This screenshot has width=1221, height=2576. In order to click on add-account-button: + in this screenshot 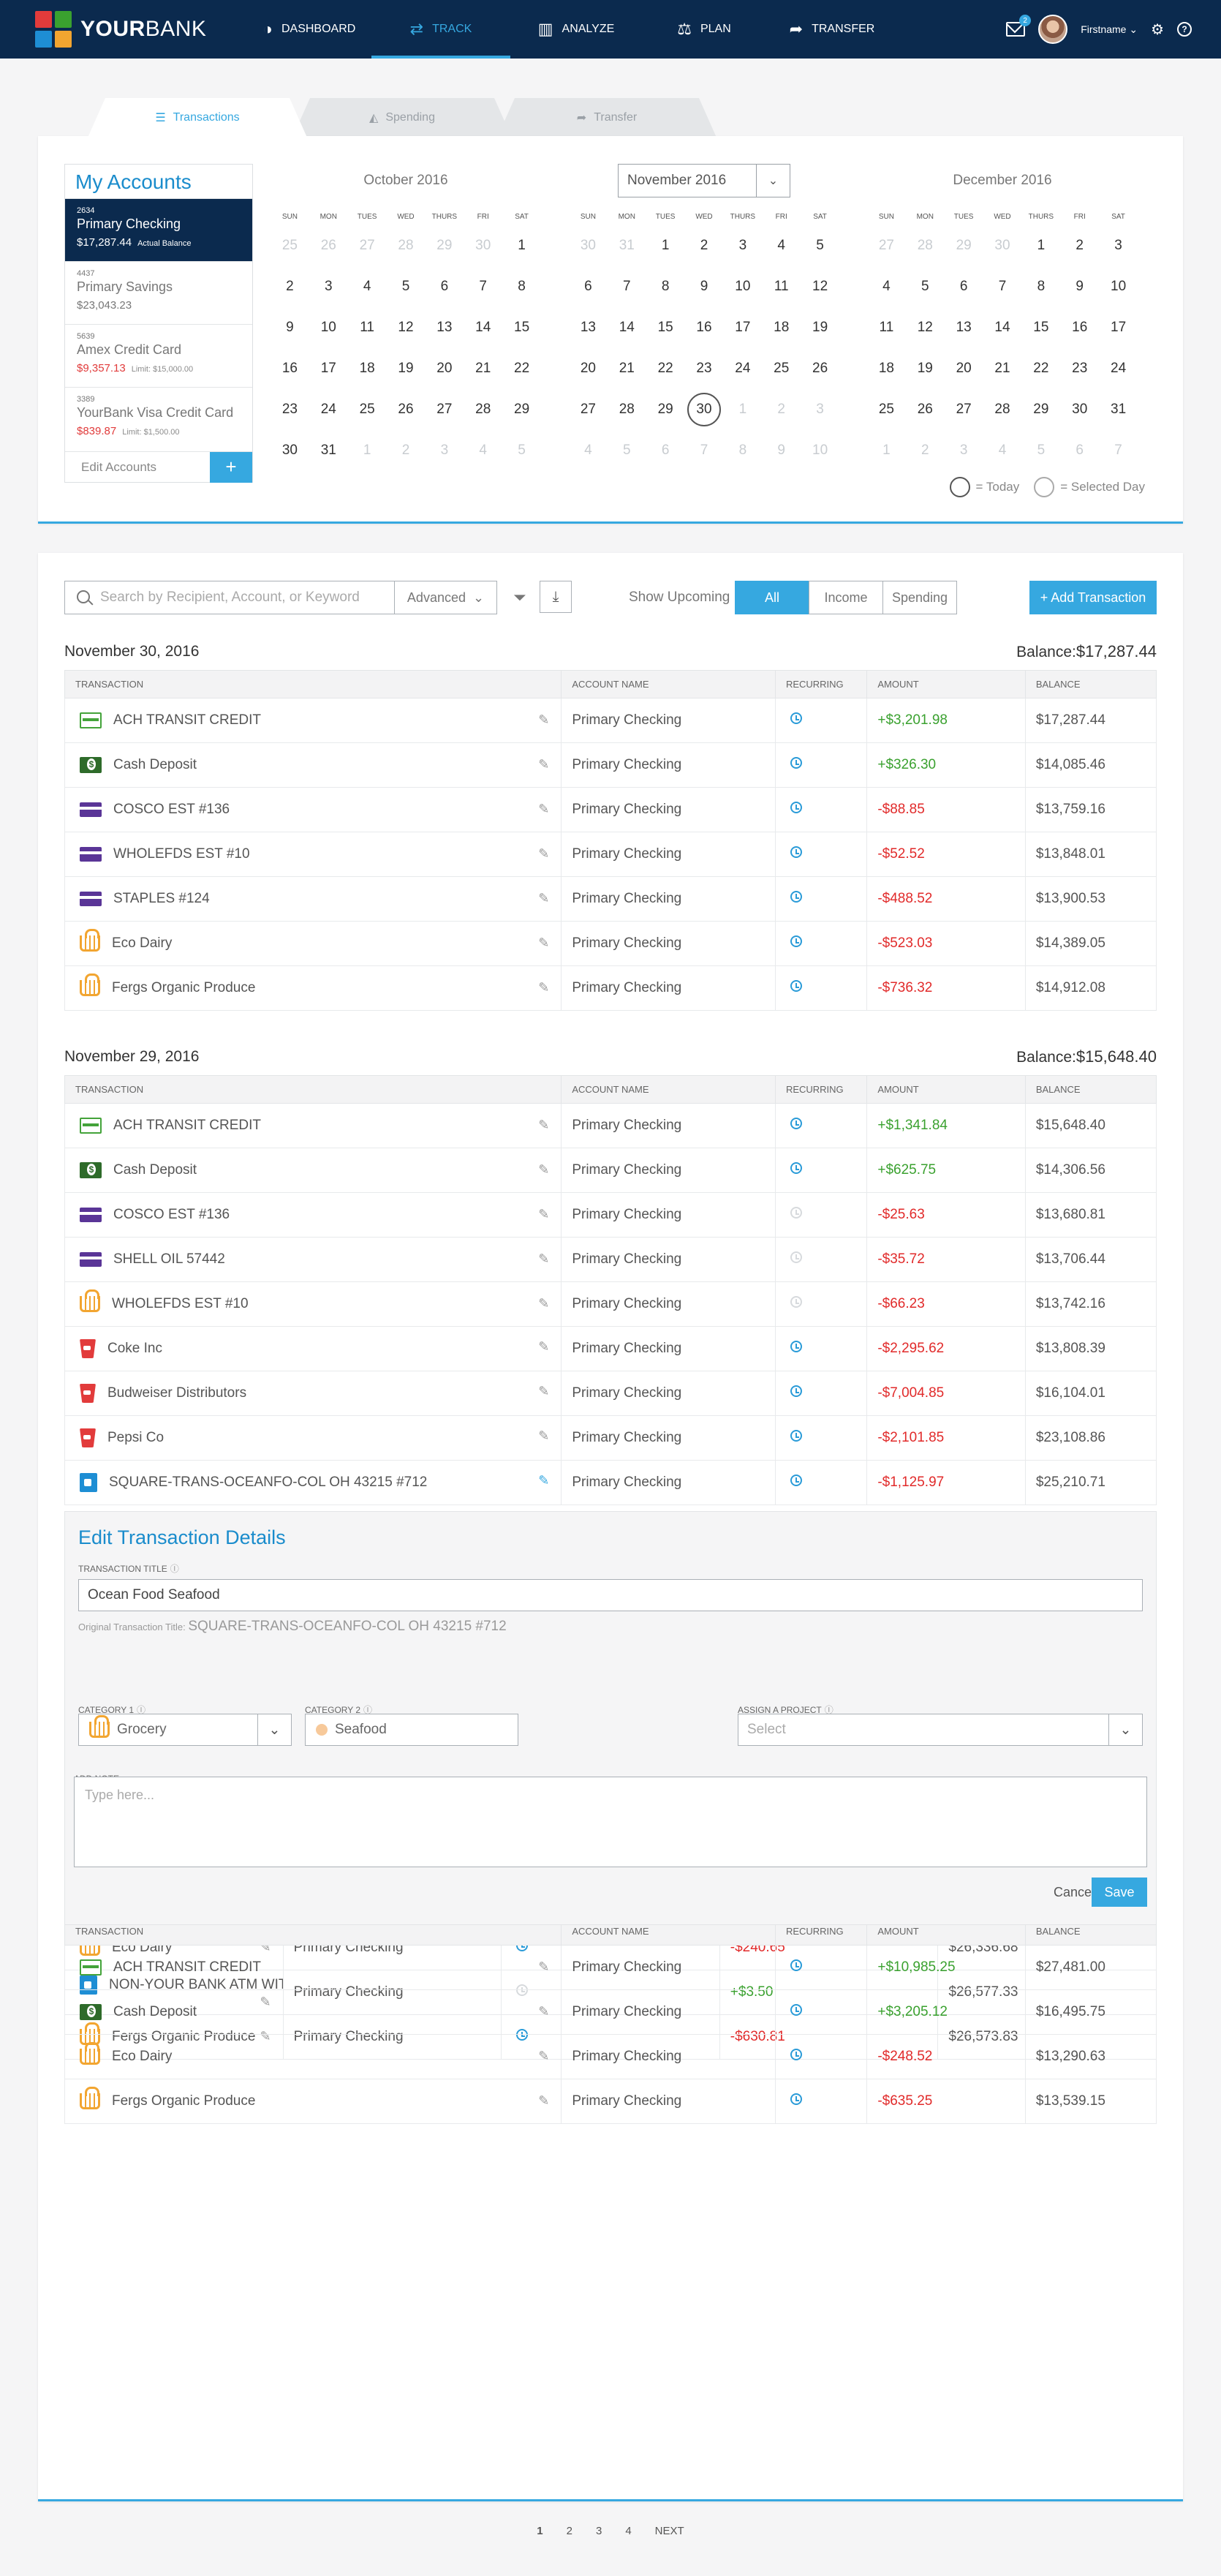, I will do `click(231, 467)`.